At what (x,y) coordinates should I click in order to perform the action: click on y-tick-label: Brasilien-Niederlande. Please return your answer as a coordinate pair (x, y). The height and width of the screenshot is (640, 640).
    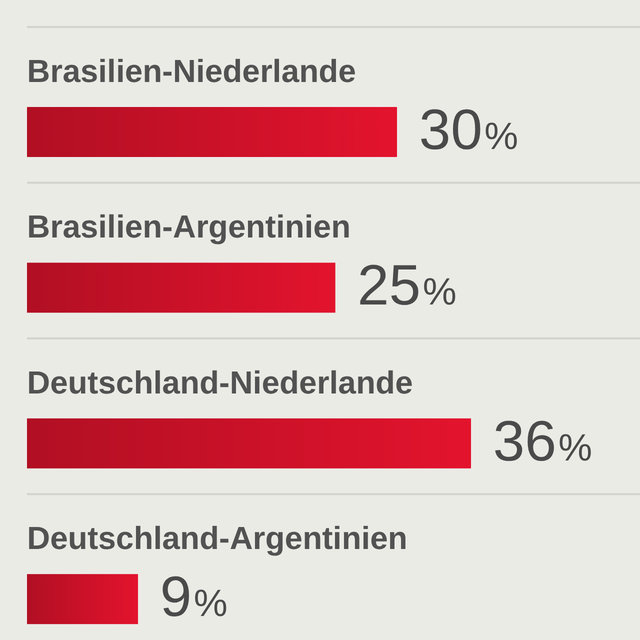
    Looking at the image, I should click on (191, 71).